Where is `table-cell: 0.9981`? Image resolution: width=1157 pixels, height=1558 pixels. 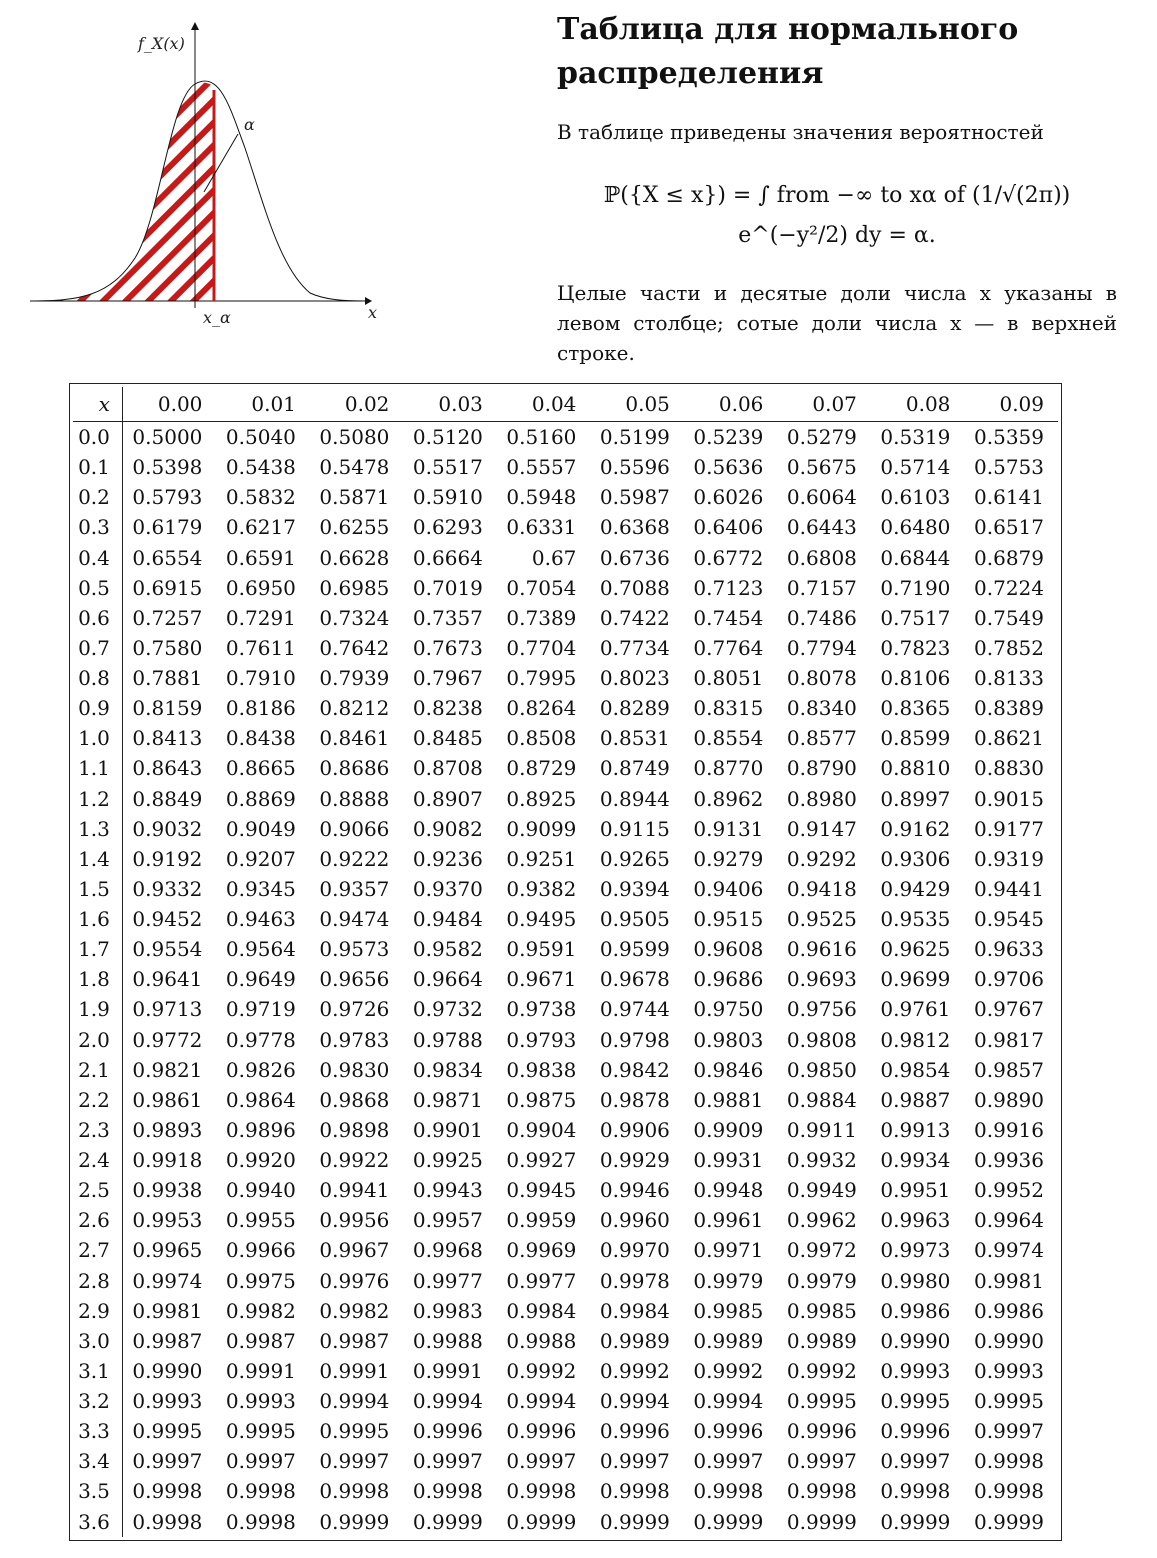 table-cell: 0.9981 is located at coordinates (1009, 1280).